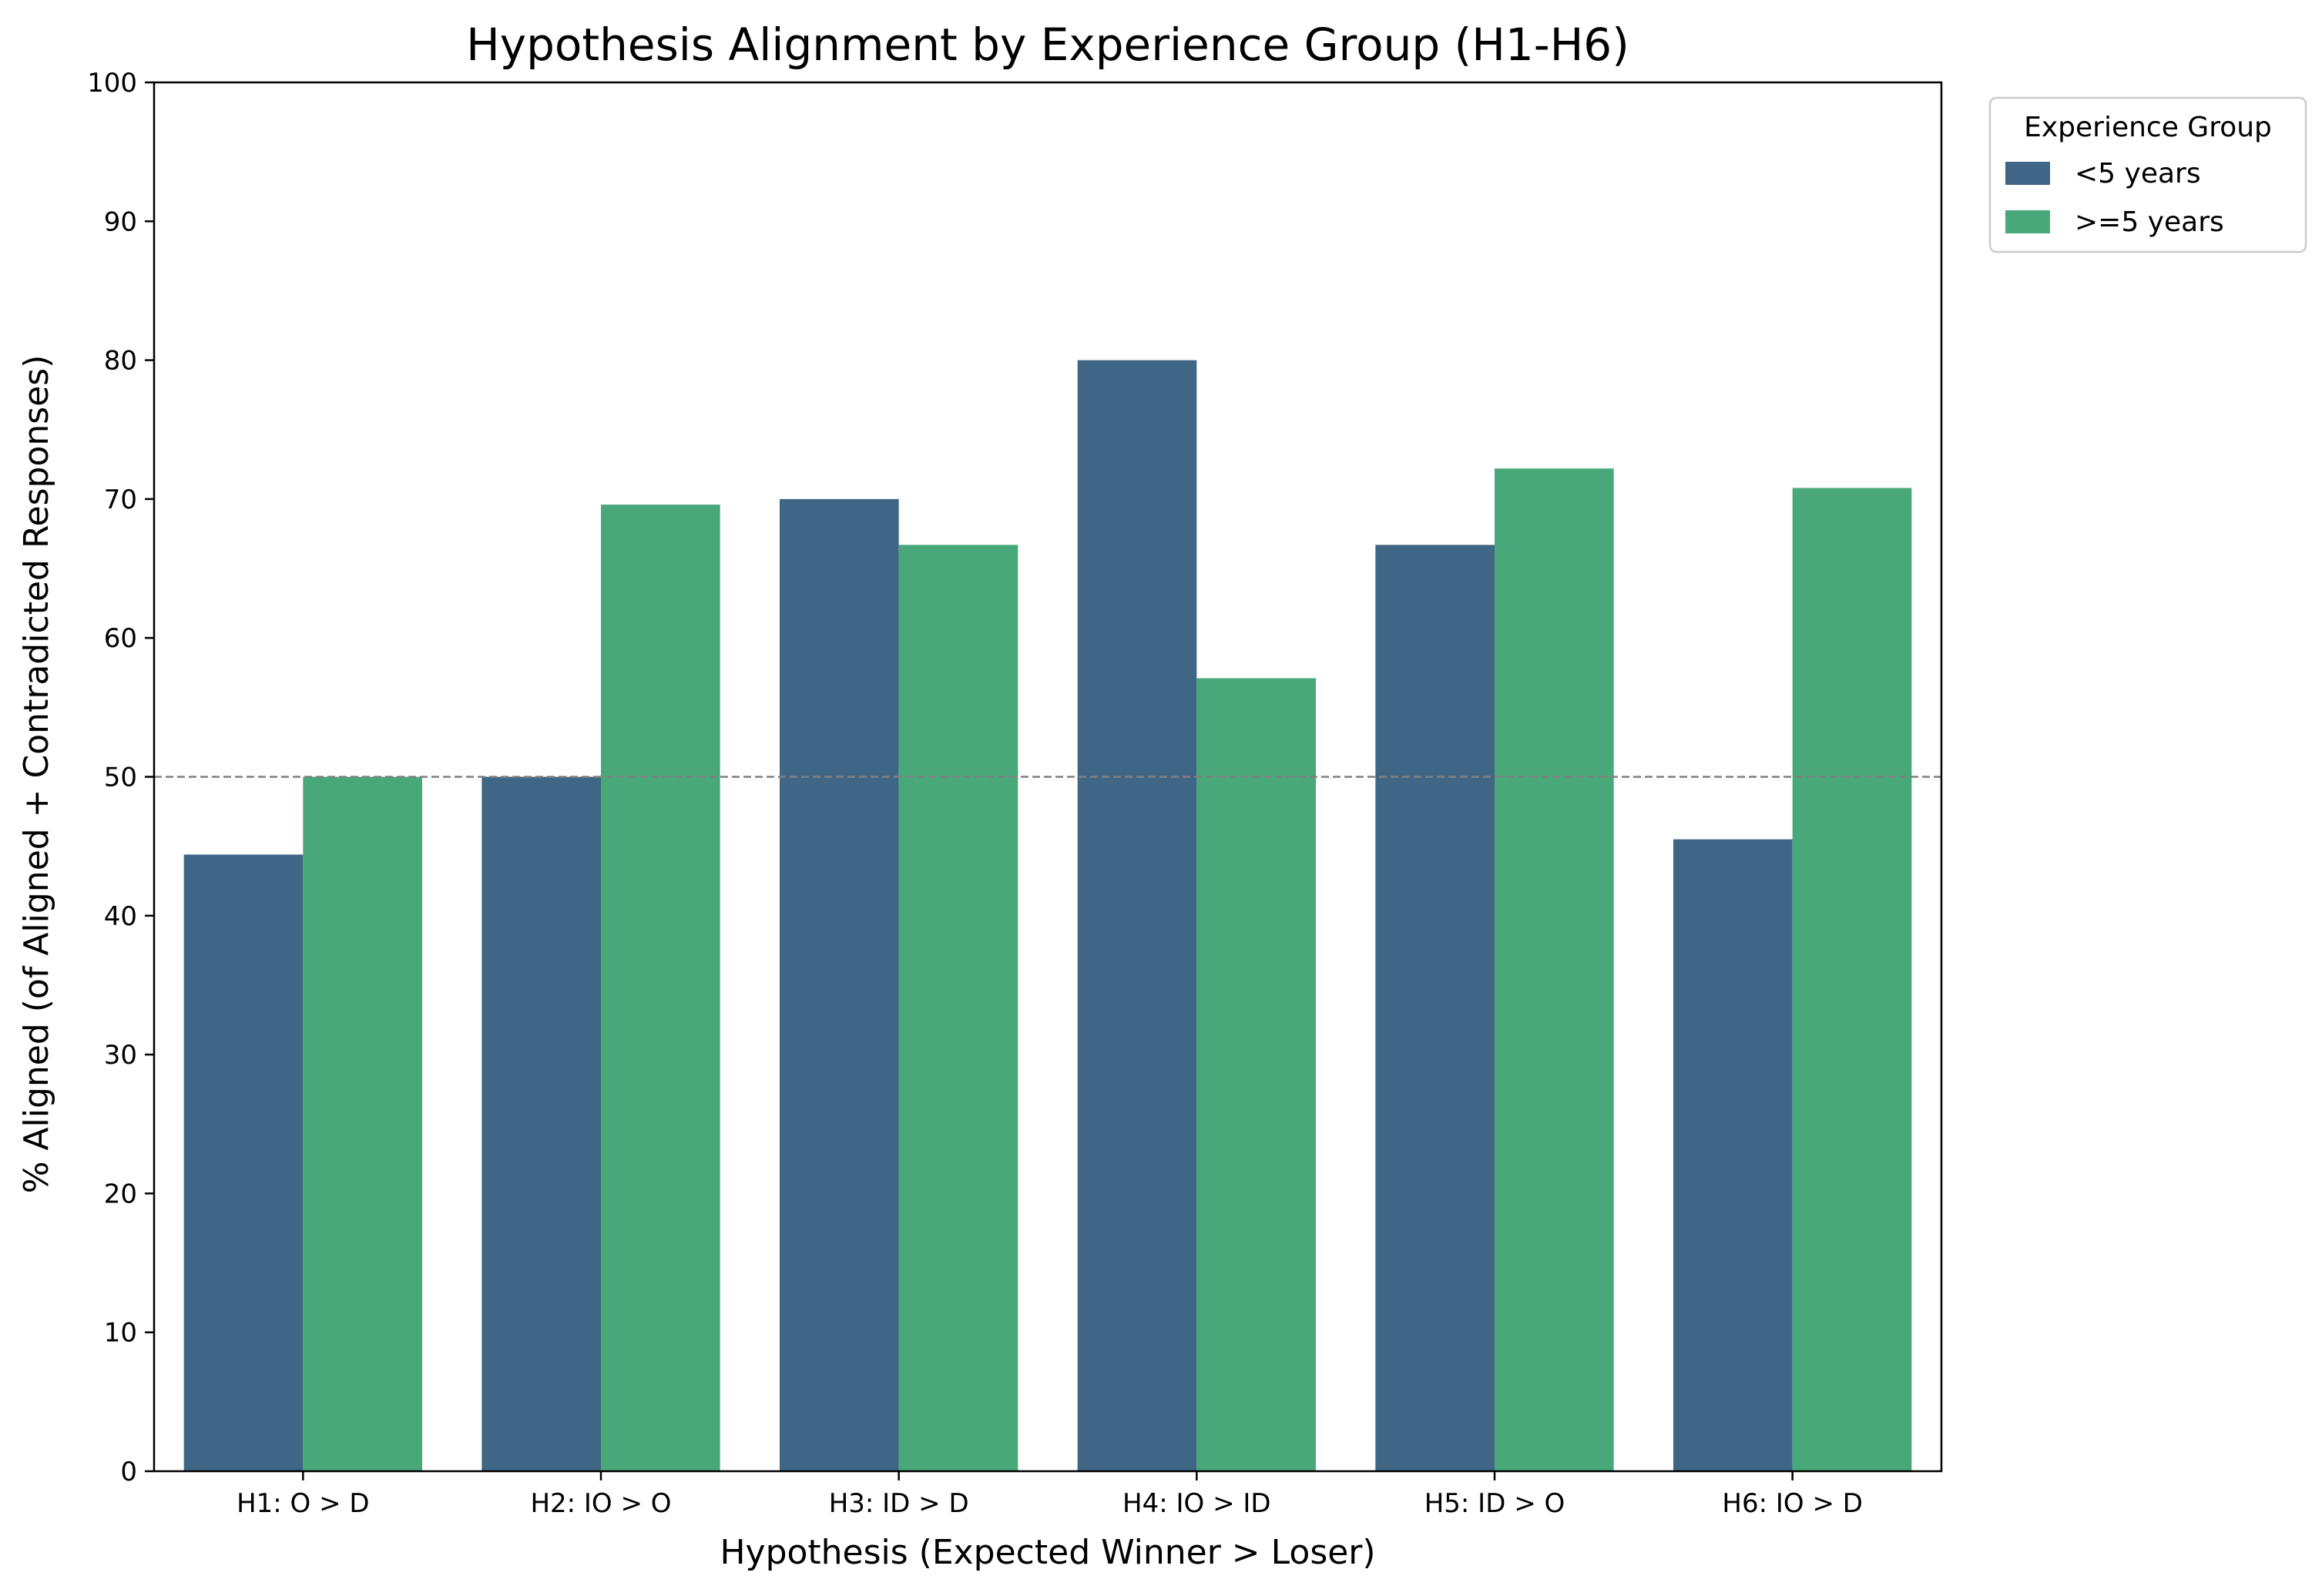 This screenshot has height=1596, width=2322. I want to click on y-tick-label: 30, so click(121, 1055).